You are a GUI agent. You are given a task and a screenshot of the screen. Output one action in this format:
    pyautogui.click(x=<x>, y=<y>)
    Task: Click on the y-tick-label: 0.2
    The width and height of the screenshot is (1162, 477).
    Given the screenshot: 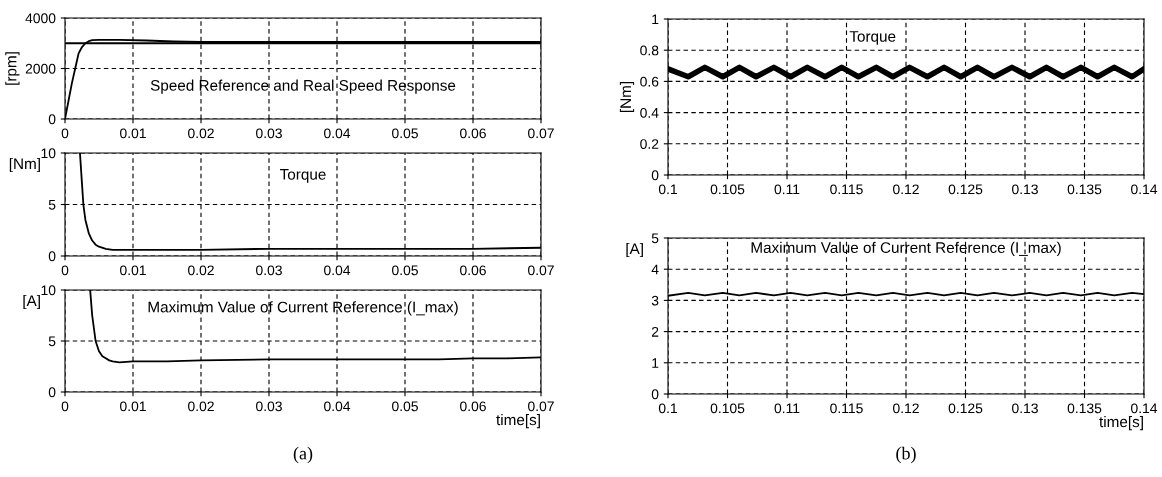 What is the action you would take?
    pyautogui.click(x=649, y=144)
    